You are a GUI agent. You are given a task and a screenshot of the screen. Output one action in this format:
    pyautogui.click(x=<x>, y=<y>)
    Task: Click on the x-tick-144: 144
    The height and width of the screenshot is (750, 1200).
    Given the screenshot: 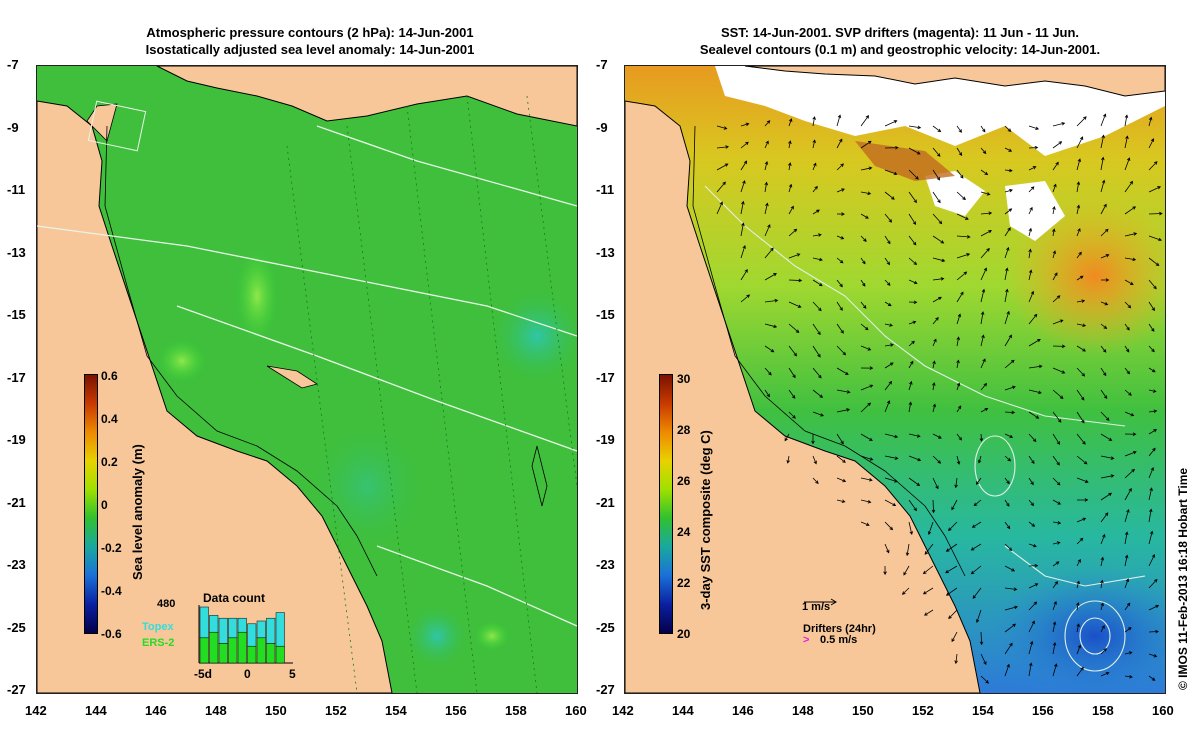 What is the action you would take?
    pyautogui.click(x=96, y=710)
    